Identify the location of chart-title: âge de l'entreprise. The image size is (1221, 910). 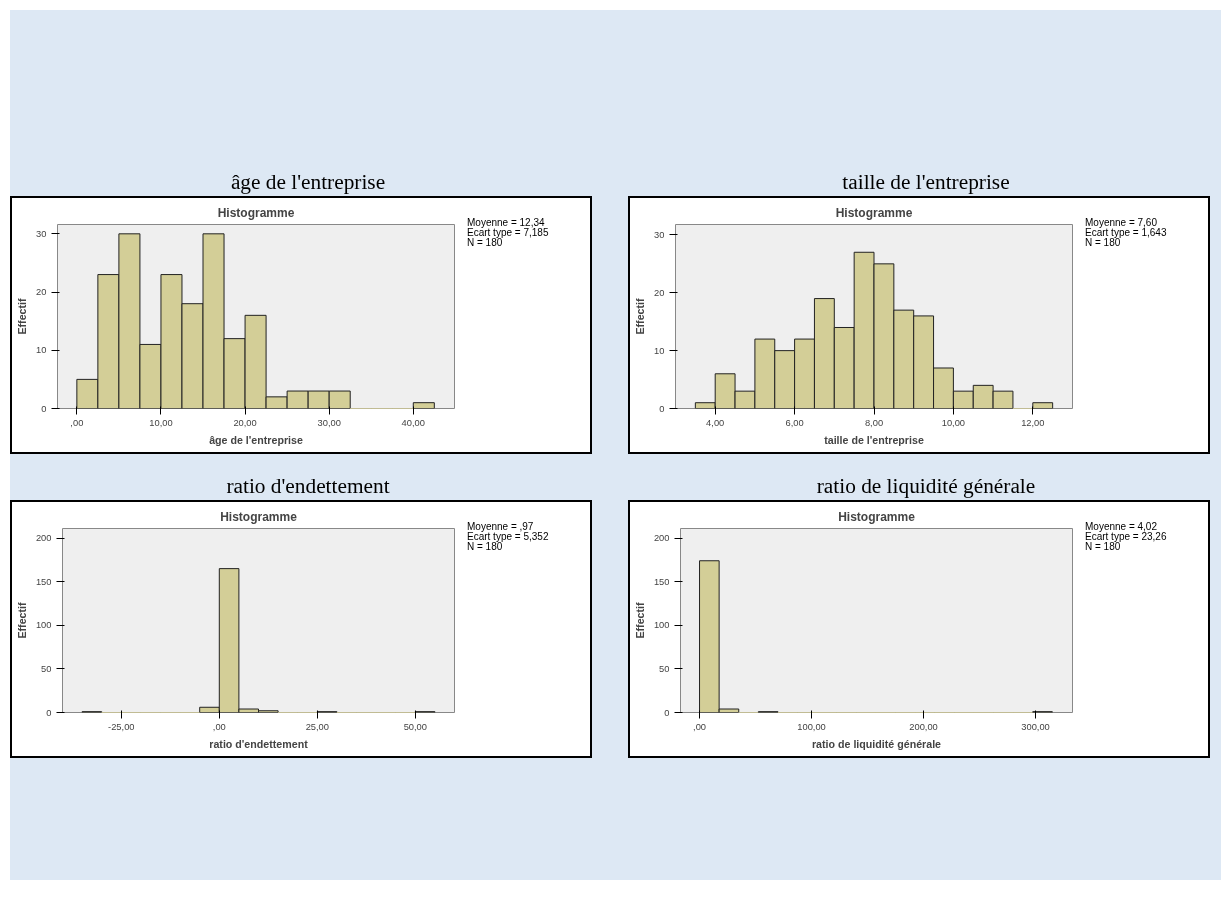
(308, 182).